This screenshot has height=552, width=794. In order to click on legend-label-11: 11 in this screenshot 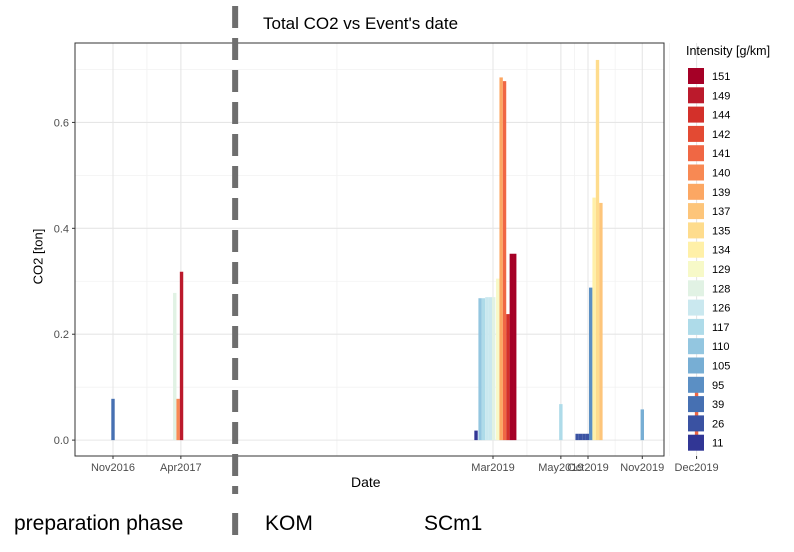, I will do `click(717, 444)`.